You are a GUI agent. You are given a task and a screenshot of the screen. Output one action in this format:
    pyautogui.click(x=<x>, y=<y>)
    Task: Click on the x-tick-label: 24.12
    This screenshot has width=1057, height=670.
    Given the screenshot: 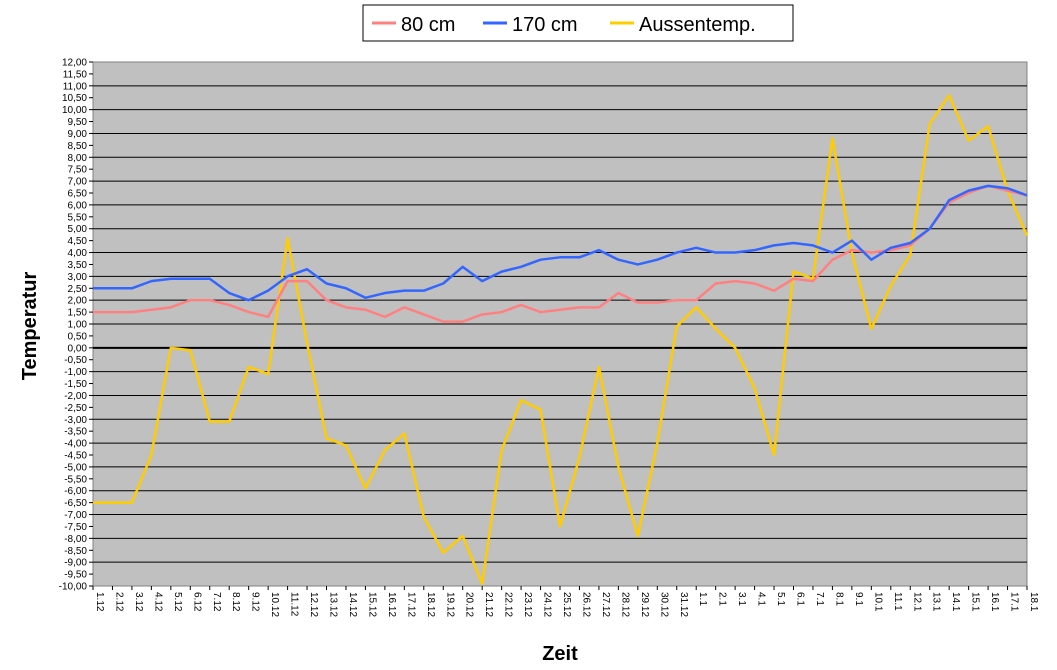 What is the action you would take?
    pyautogui.click(x=547, y=604)
    